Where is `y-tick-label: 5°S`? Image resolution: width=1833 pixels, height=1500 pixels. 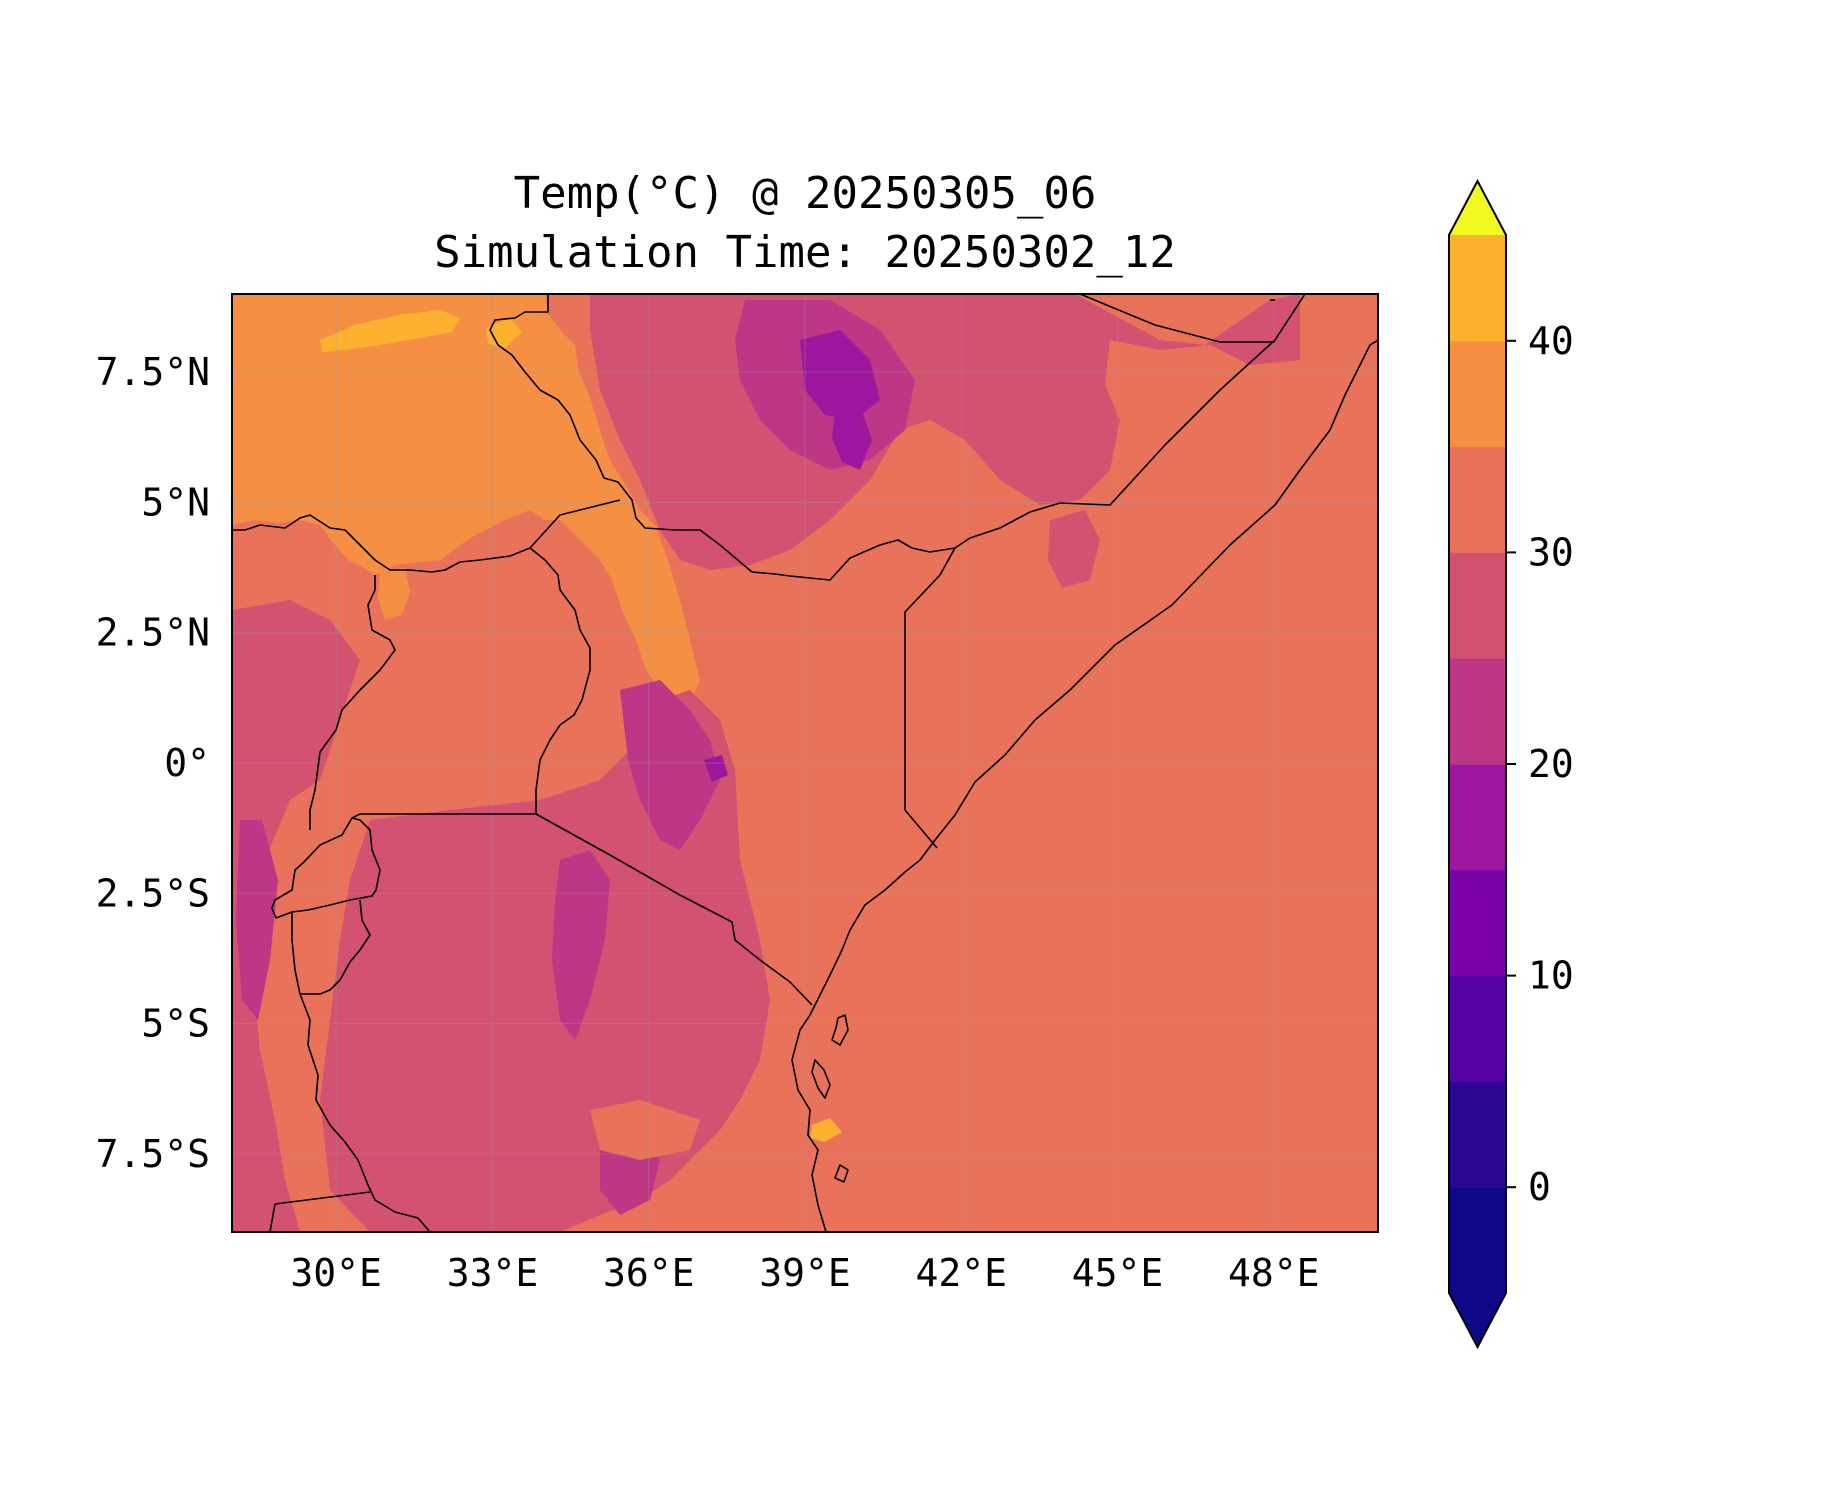 y-tick-label: 5°S is located at coordinates (175, 1024).